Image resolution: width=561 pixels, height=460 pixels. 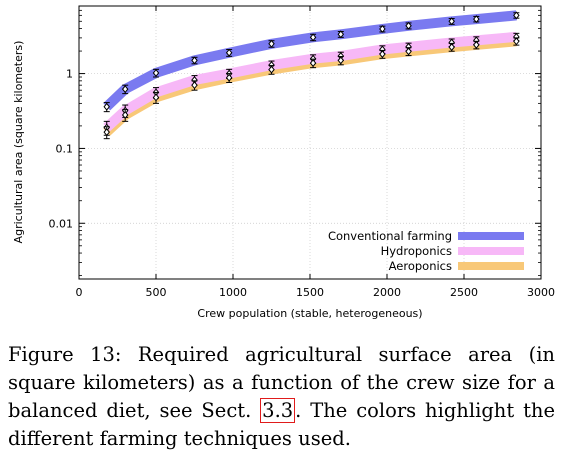 I want to click on y-tick-label: 1, so click(x=69, y=74).